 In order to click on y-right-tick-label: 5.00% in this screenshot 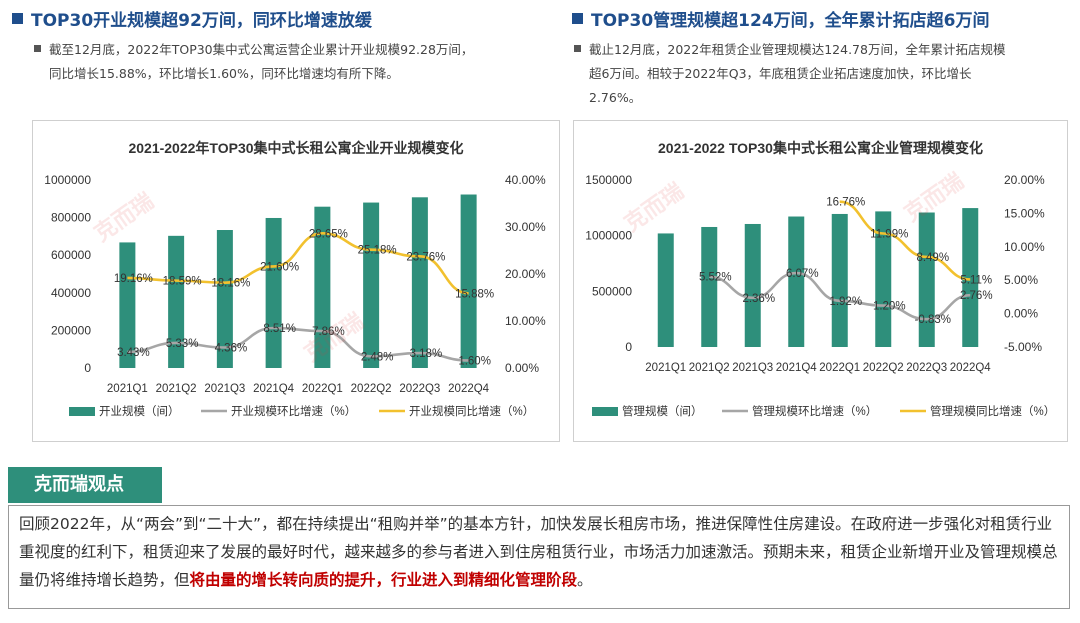, I will do `click(1021, 280)`.